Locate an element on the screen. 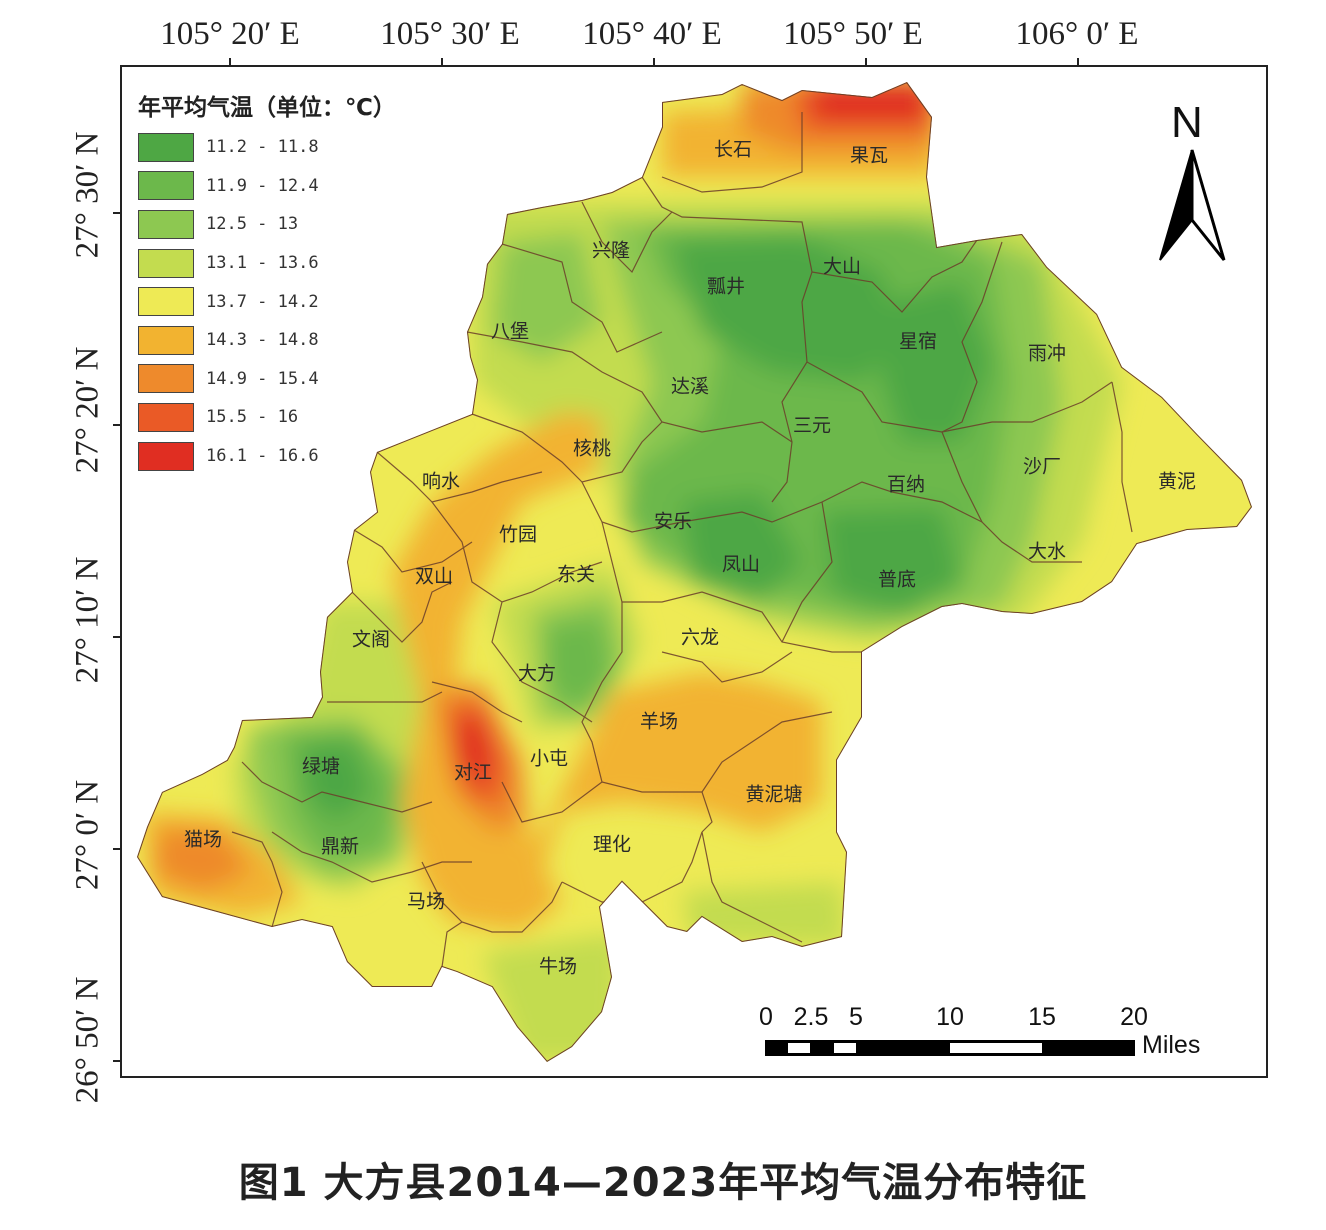 This screenshot has height=1230, width=1326. legend-label: 14.9 - 15.4 is located at coordinates (262, 378).